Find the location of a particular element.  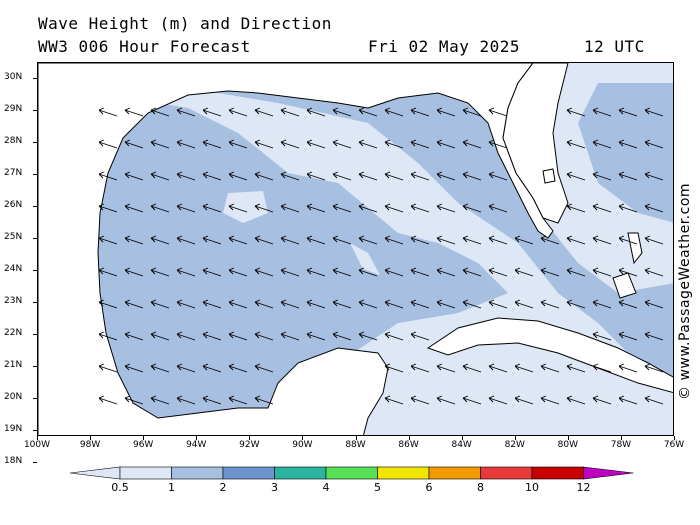

forecast-time: 12 UTC is located at coordinates (614, 46).